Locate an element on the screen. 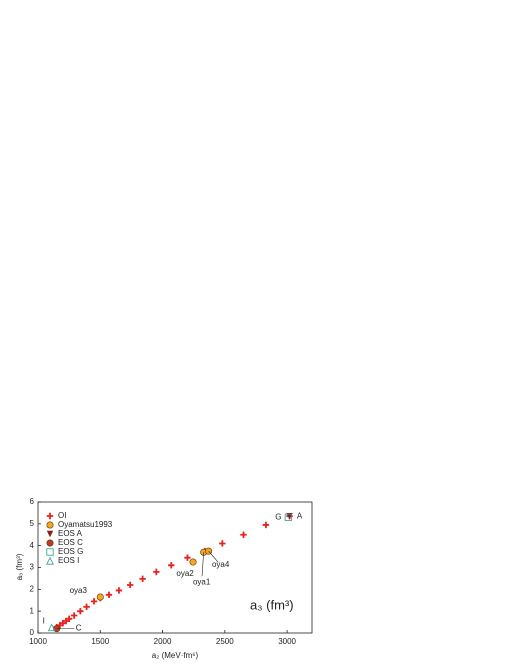  legend-label: Oyamatsu1993 is located at coordinates (85, 524).